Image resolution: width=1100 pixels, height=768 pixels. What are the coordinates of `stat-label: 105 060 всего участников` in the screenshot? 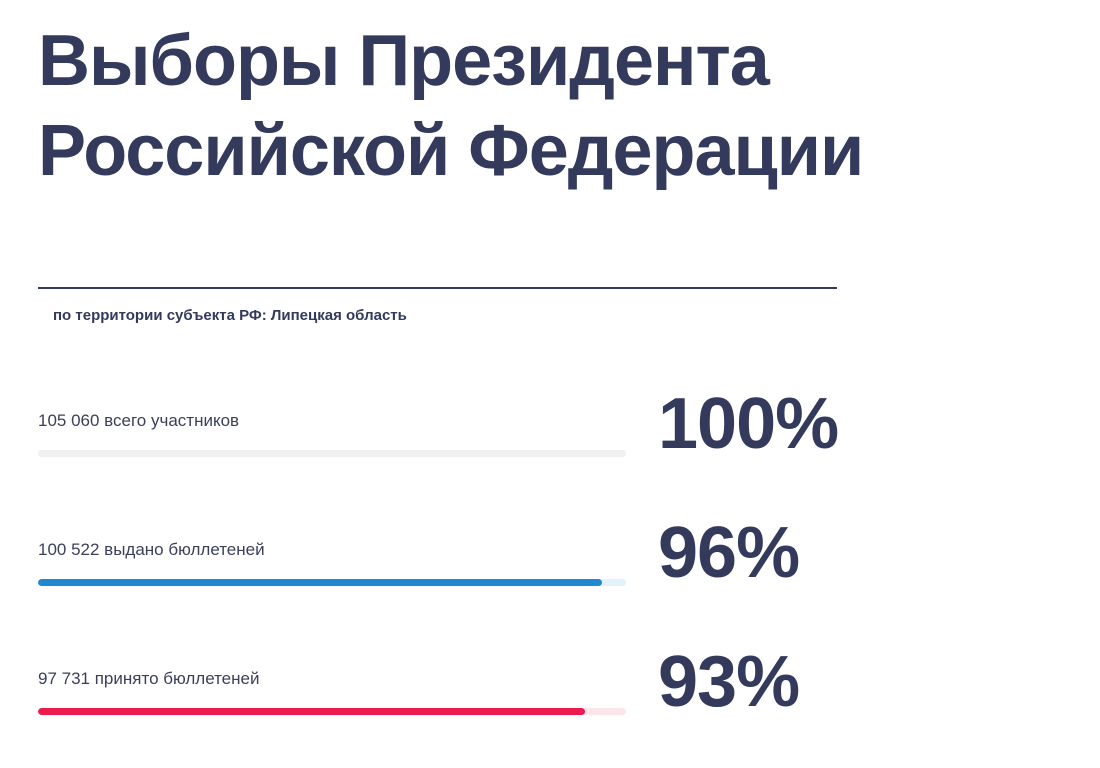 It's located at (139, 420).